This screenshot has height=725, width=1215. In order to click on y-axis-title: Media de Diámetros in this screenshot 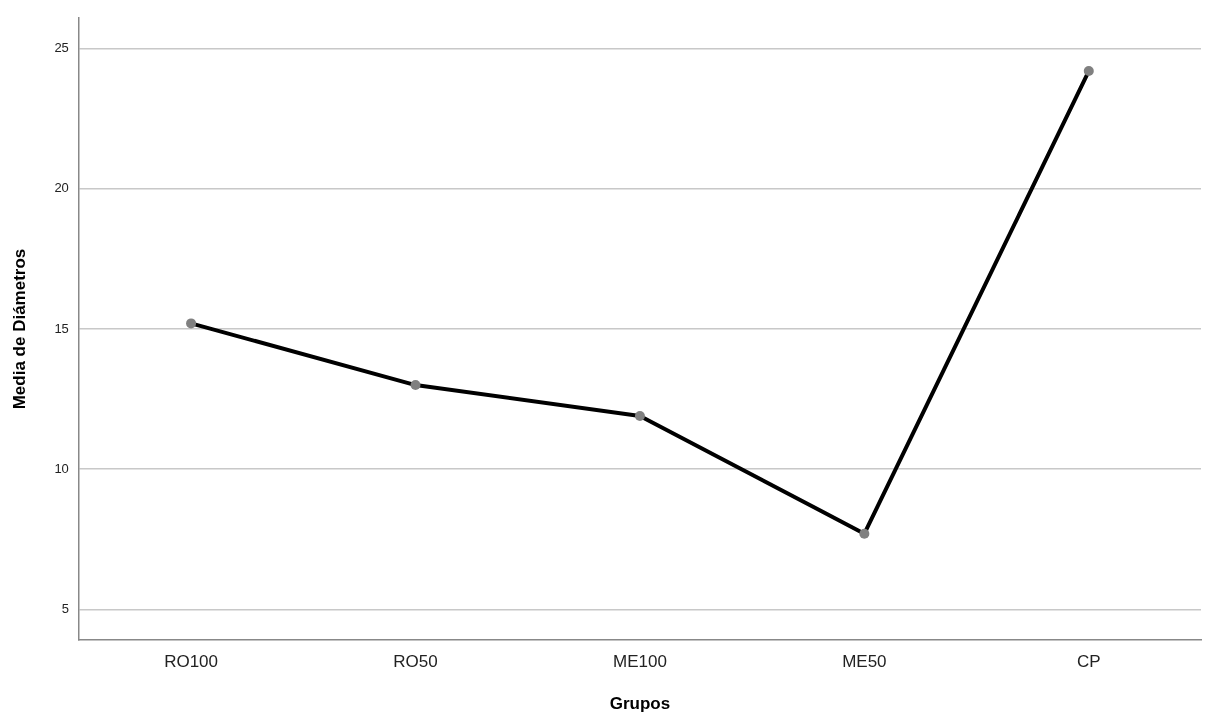, I will do `click(19, 329)`.